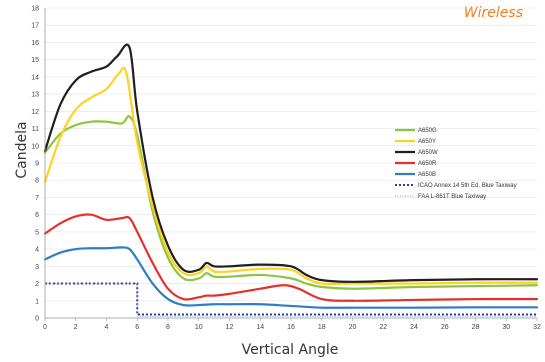 The image size is (545, 362). I want to click on x-tick-label: 12, so click(230, 327).